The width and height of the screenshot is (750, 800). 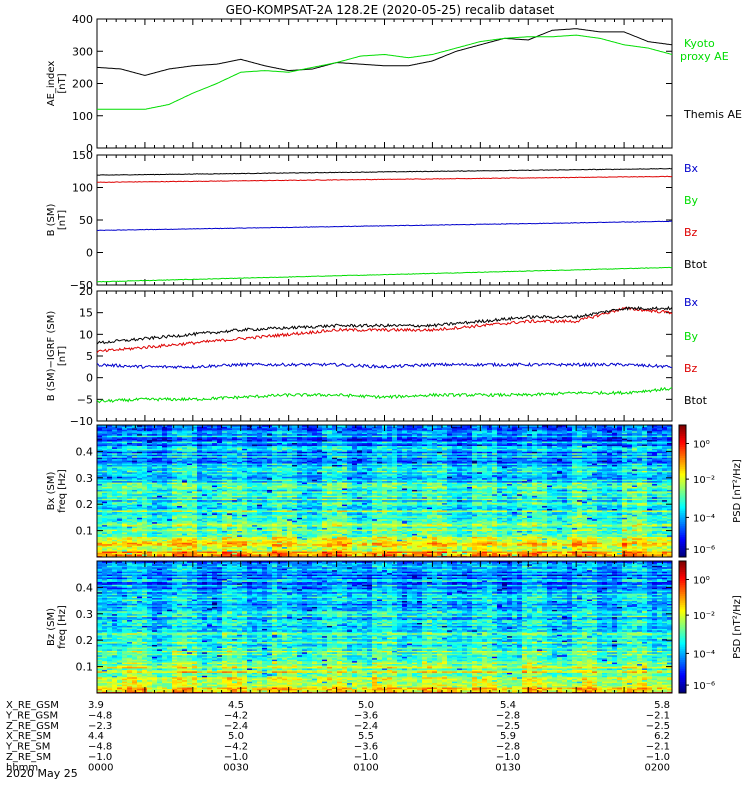 I want to click on legend-kyoto-line2: proxy AE, so click(x=704, y=56).